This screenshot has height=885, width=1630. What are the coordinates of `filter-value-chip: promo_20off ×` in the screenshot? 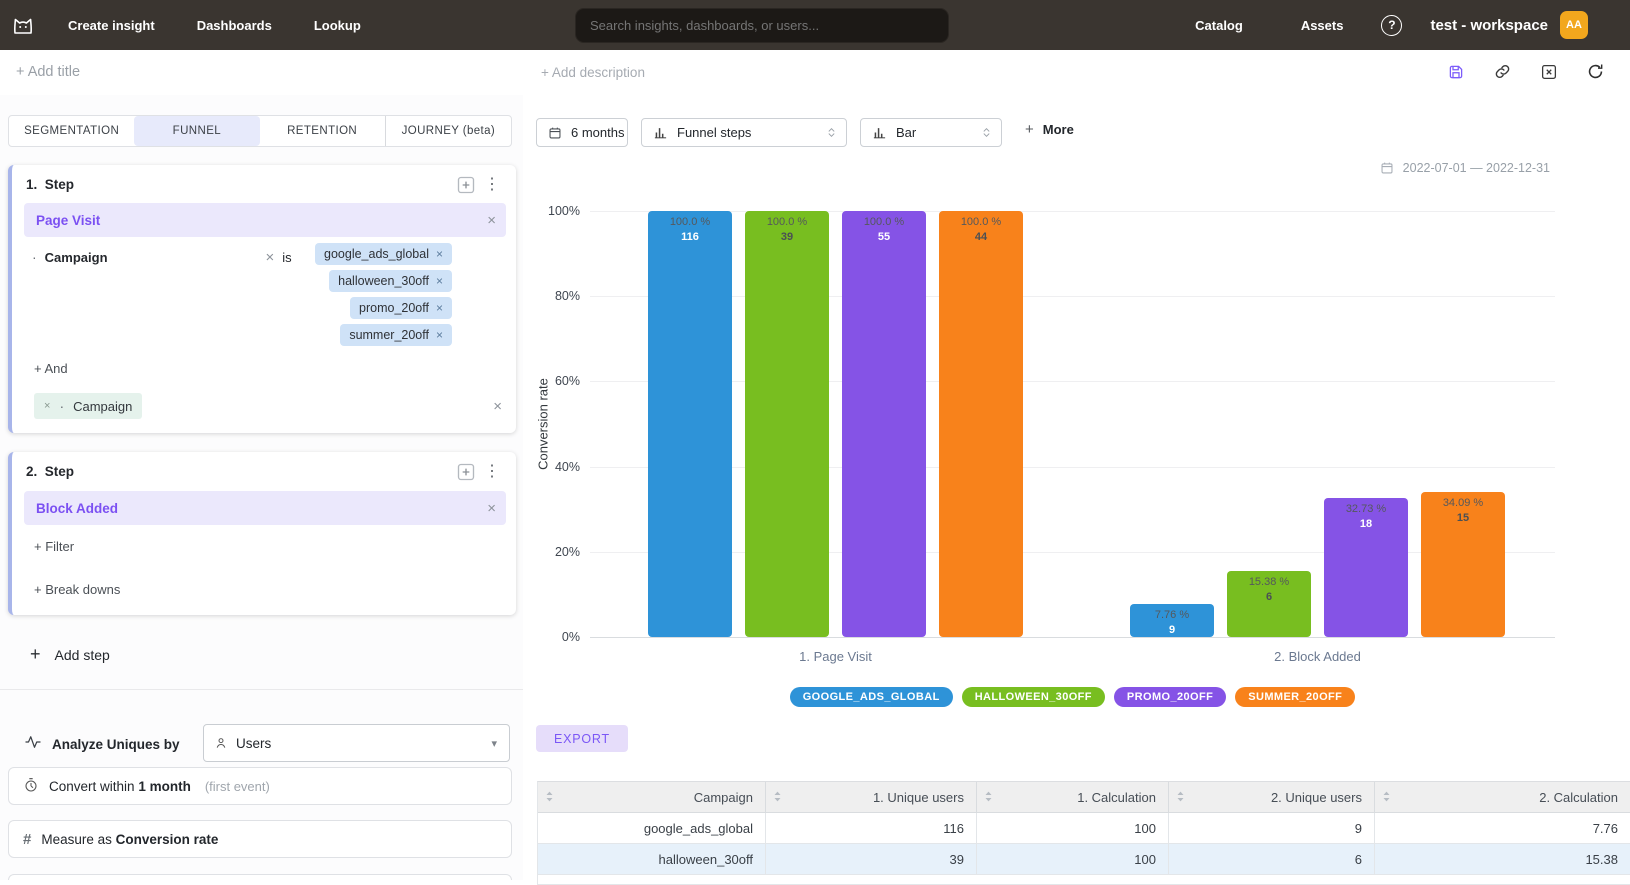 It's located at (401, 308).